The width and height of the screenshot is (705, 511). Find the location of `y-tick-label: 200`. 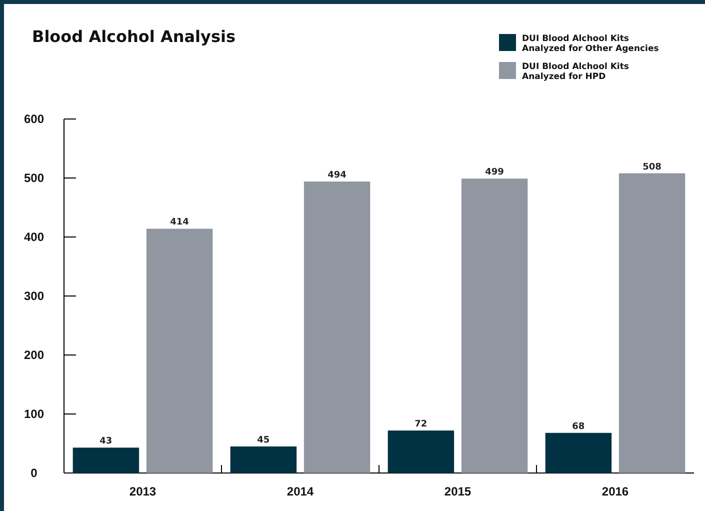

y-tick-label: 200 is located at coordinates (34, 355).